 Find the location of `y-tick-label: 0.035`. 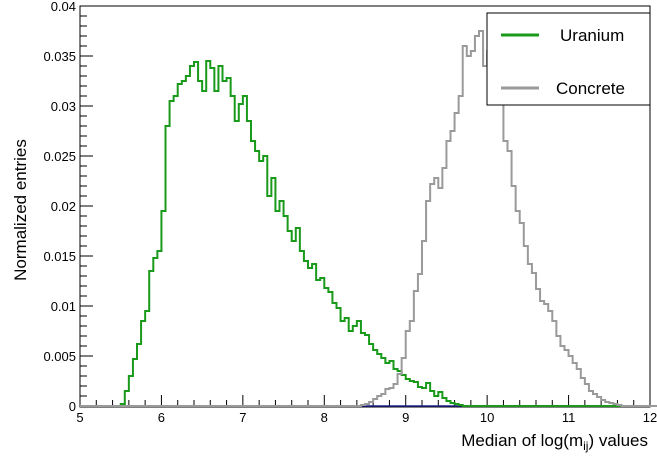

y-tick-label: 0.035 is located at coordinates (59, 56).